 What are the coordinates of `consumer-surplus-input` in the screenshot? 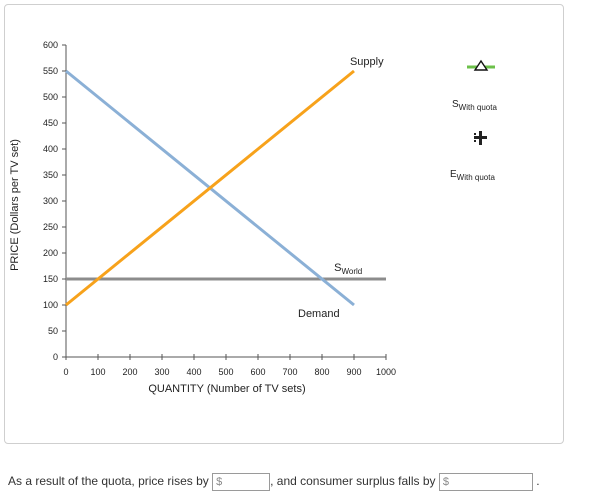 It's located at (485, 482).